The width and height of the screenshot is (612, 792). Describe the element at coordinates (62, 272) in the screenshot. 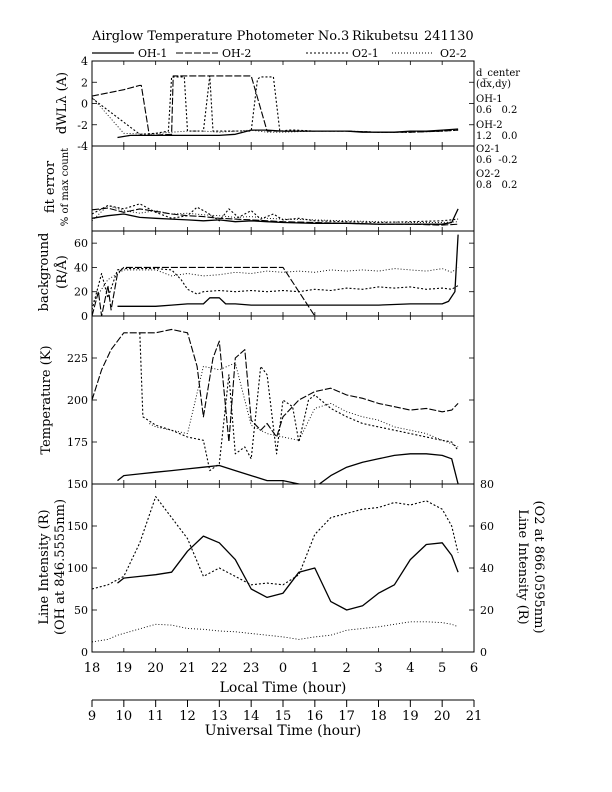

I see `background-ylabel-2: (R/Å)` at that location.